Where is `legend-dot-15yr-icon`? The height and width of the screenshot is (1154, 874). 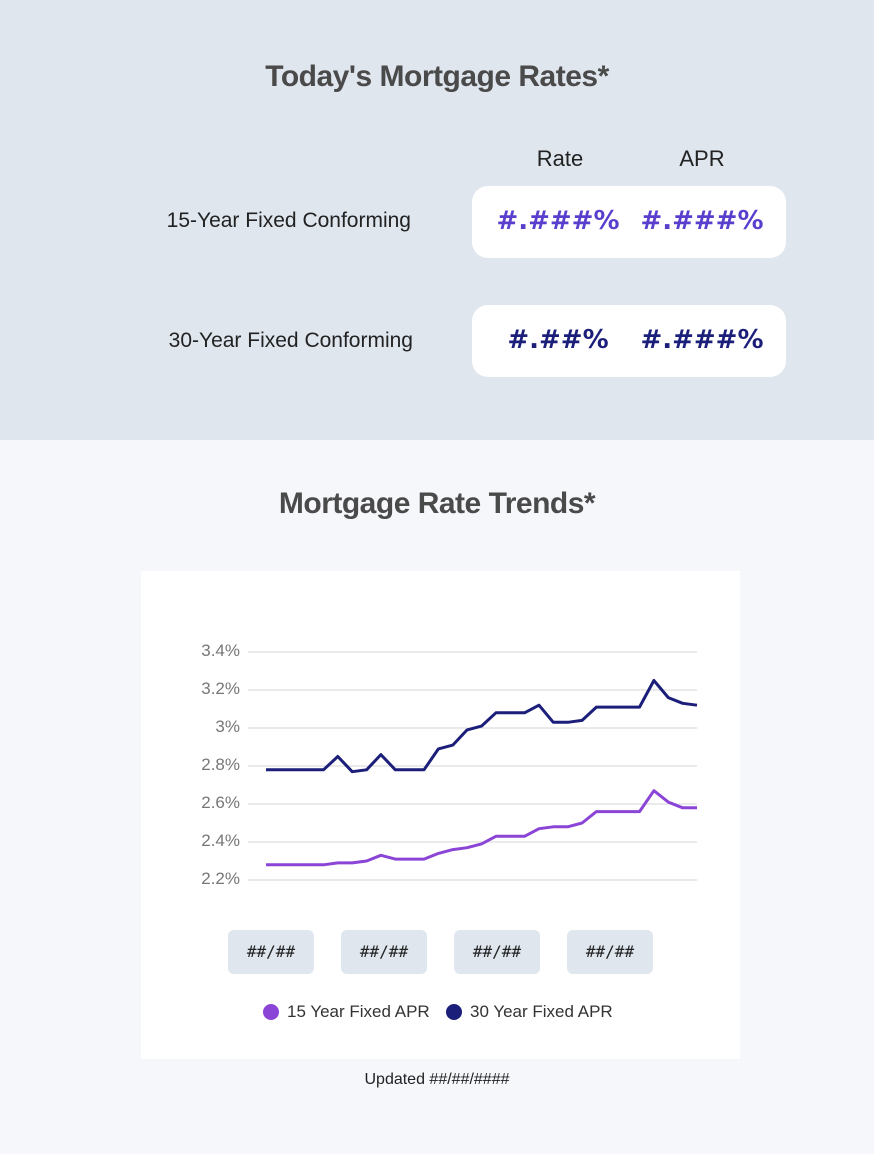
legend-dot-15yr-icon is located at coordinates (271, 1012).